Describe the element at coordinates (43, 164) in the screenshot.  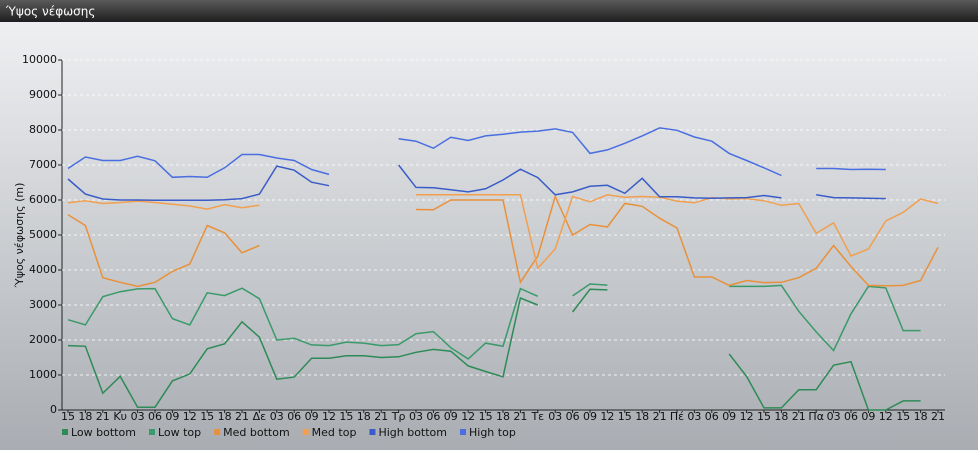
I see `y-tick-label: 7000` at that location.